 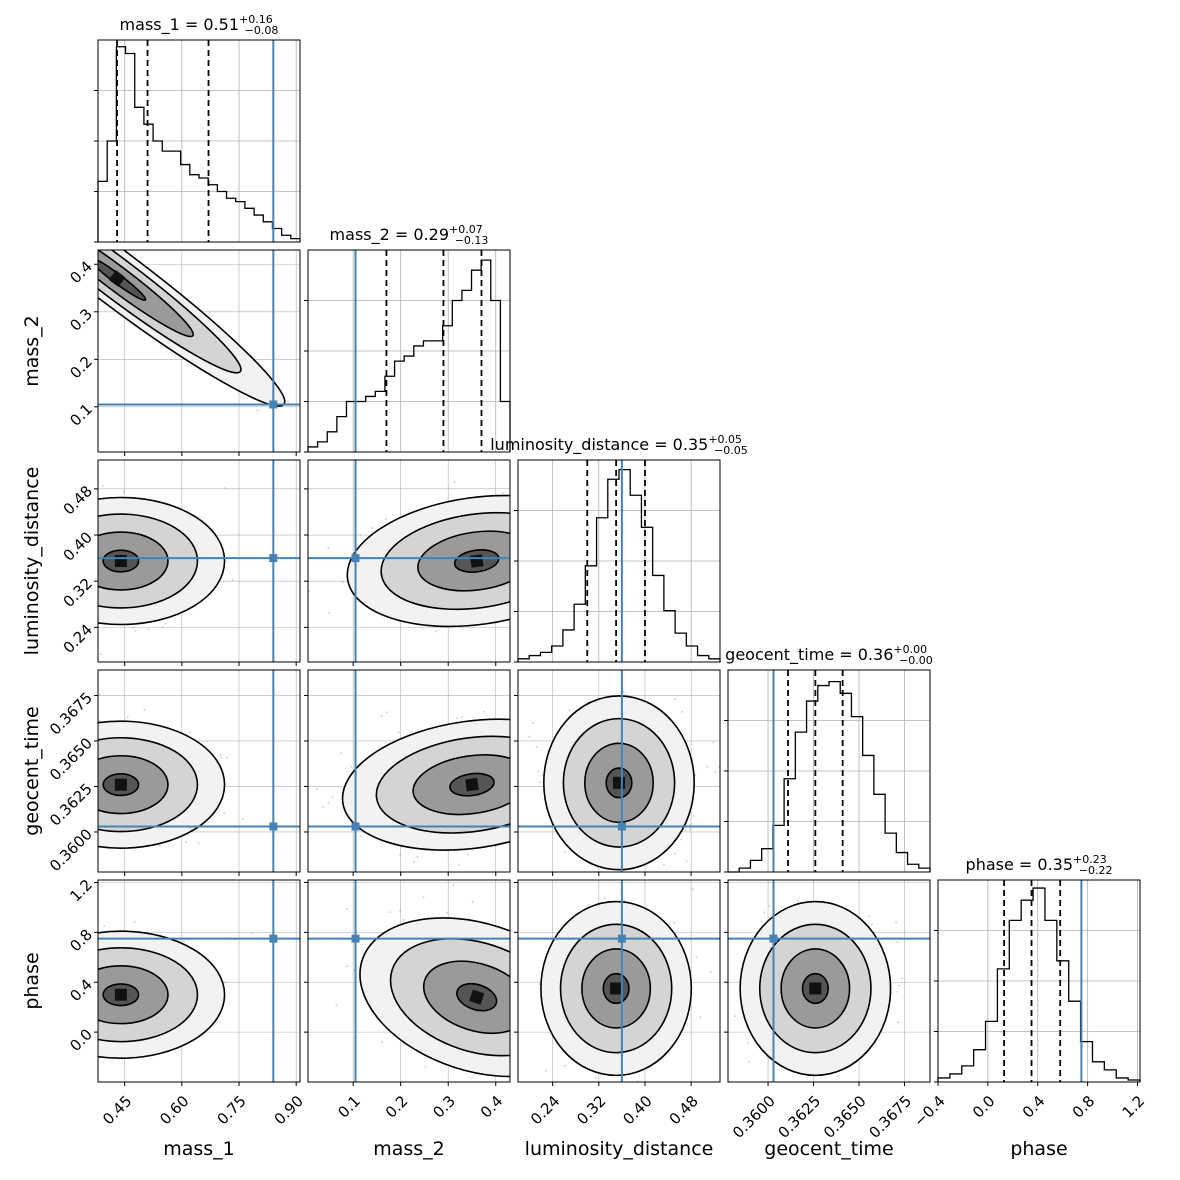 What do you see at coordinates (1039, 984) in the screenshot?
I see `histogram-phase` at bounding box center [1039, 984].